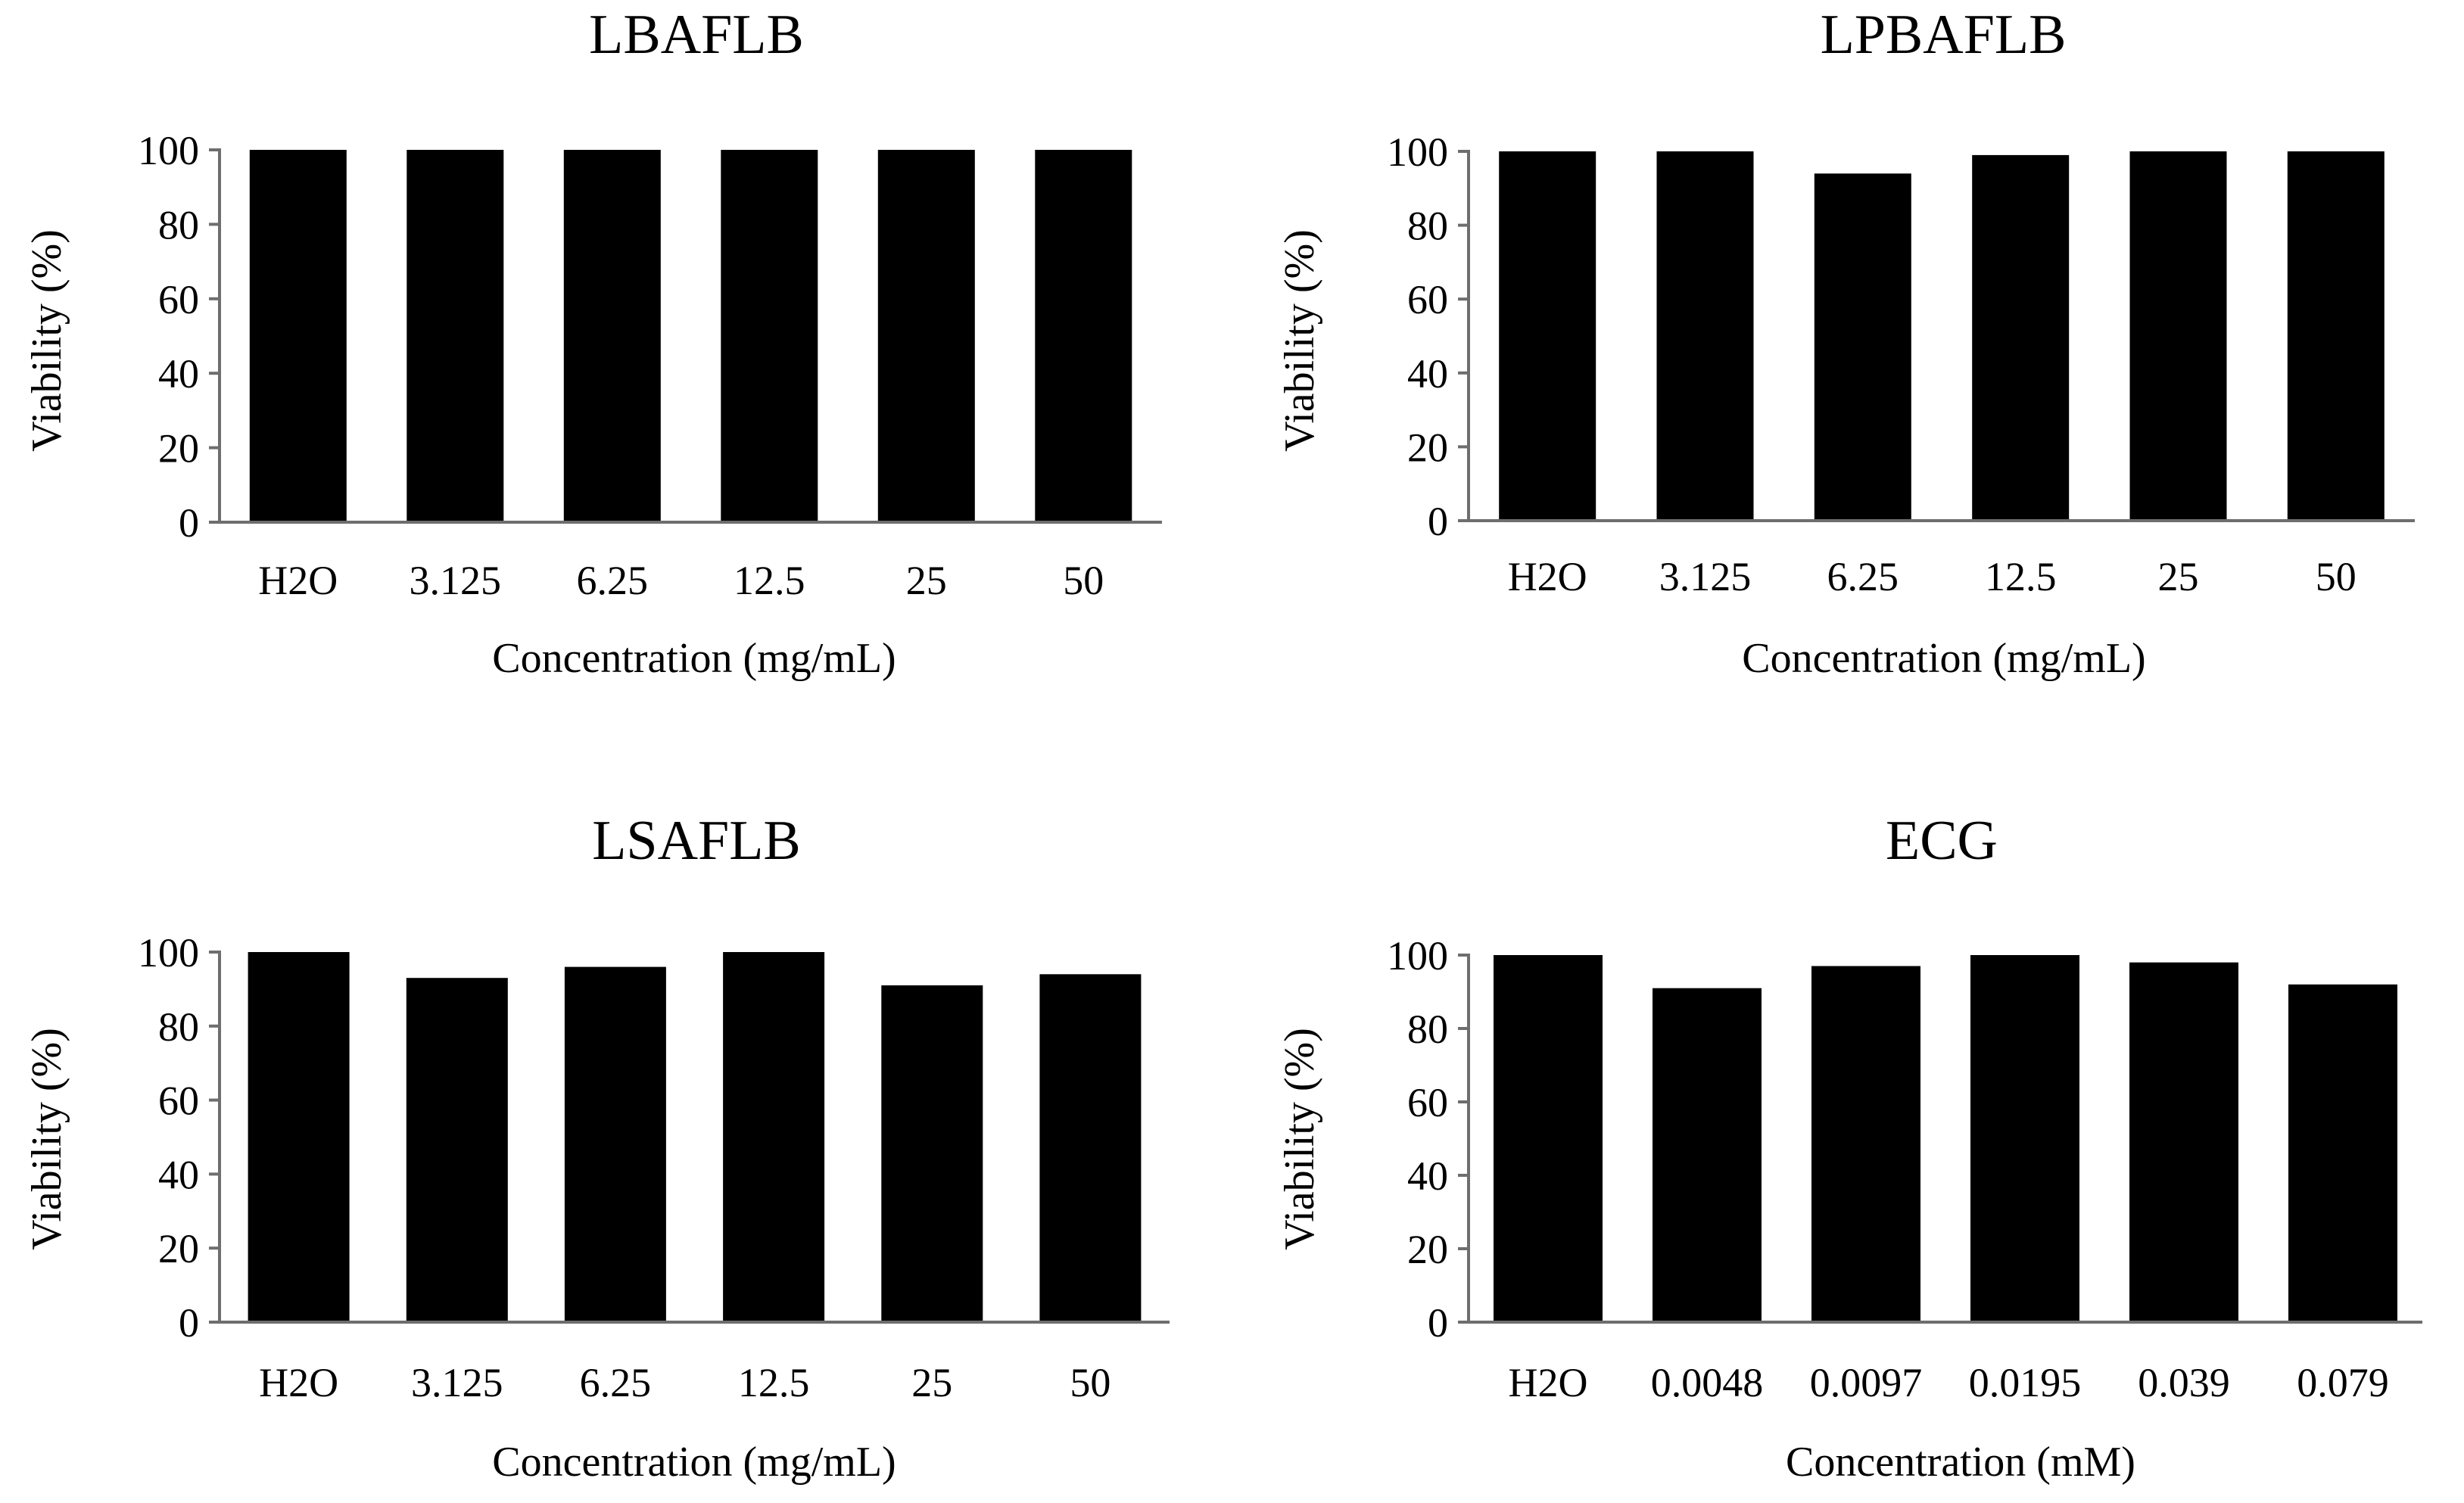 The height and width of the screenshot is (1503, 2464). I want to click on x-tick-label: 0.039, so click(2184, 1382).